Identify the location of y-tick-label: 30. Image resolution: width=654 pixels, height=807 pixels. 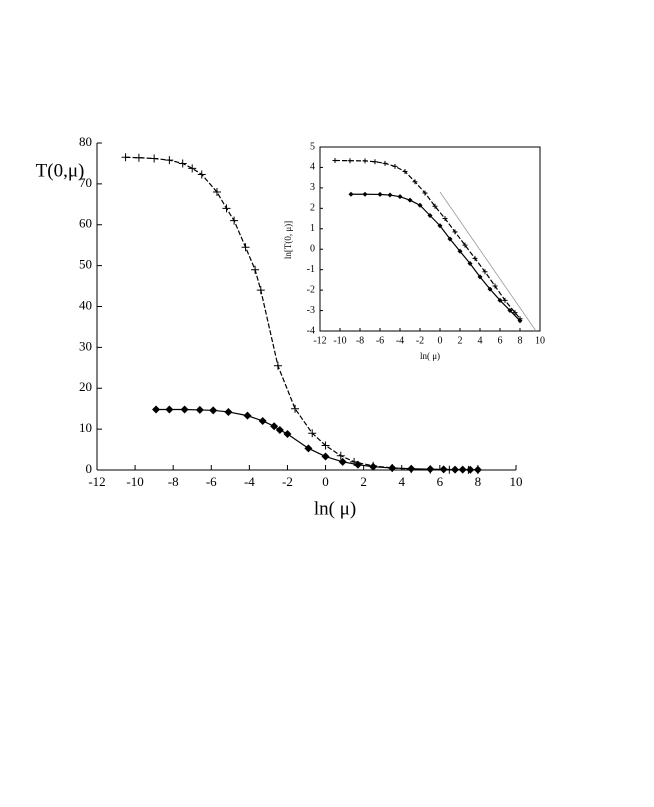
(85, 345).